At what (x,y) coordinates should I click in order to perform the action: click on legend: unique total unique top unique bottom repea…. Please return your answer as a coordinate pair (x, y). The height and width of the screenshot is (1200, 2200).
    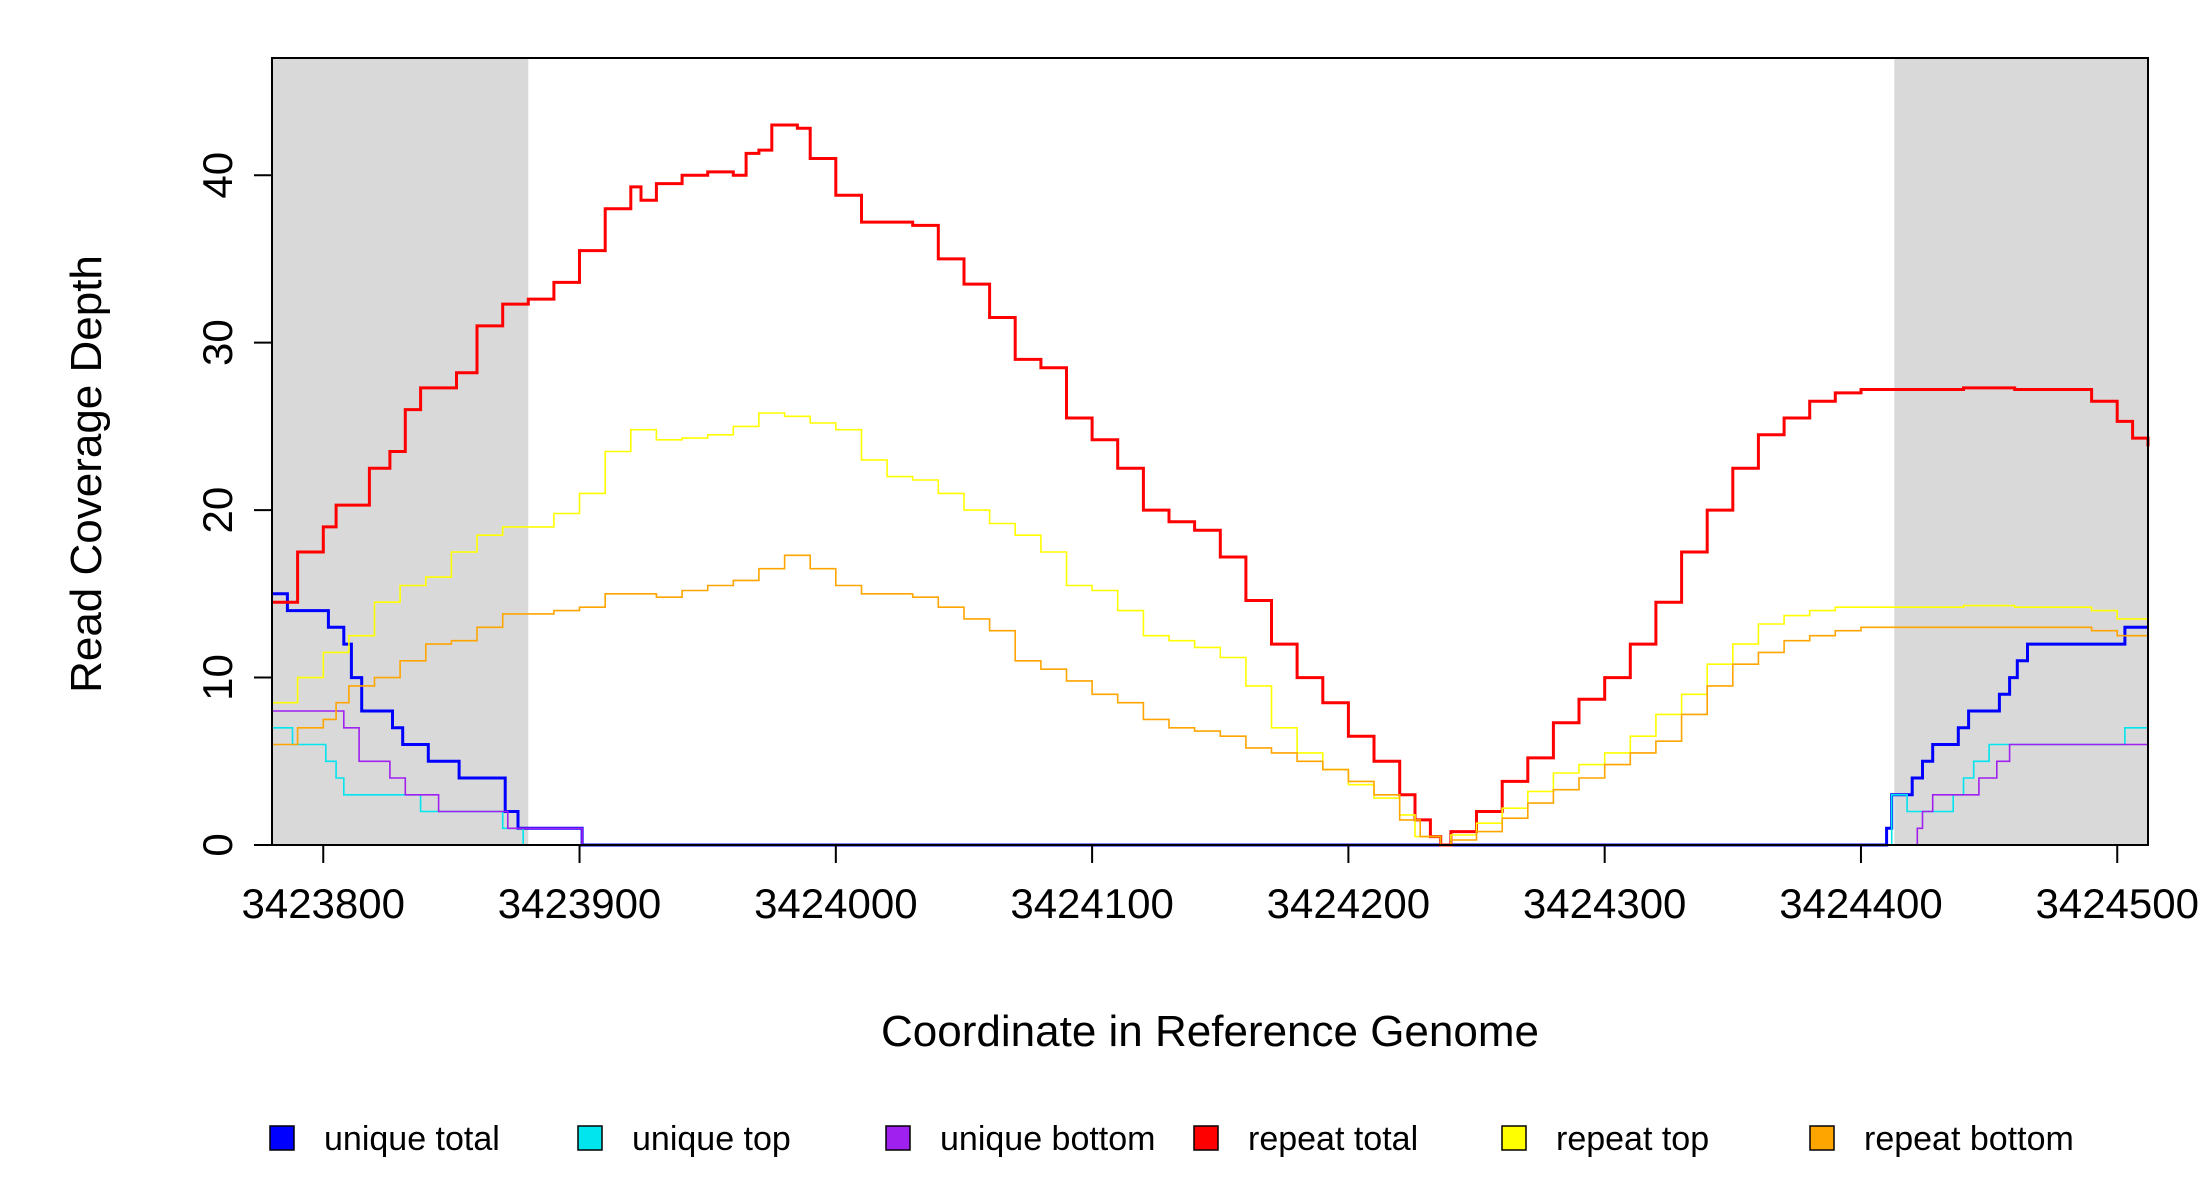
    Looking at the image, I should click on (1171, 1139).